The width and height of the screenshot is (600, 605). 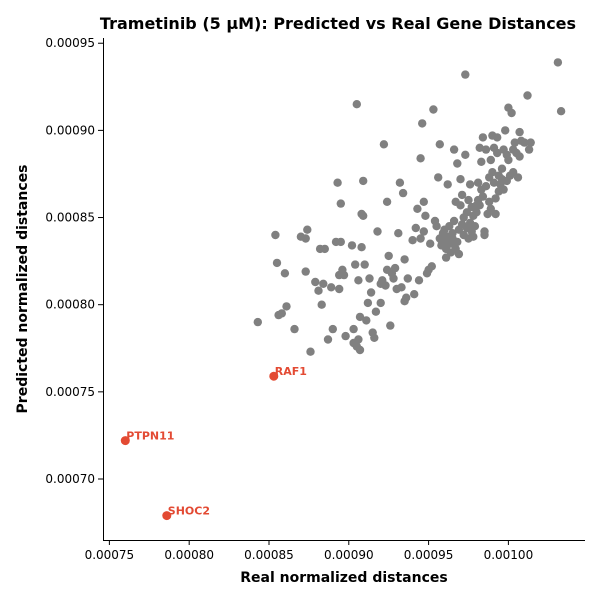 What do you see at coordinates (70, 392) in the screenshot?
I see `y-tick-label: 0.00075` at bounding box center [70, 392].